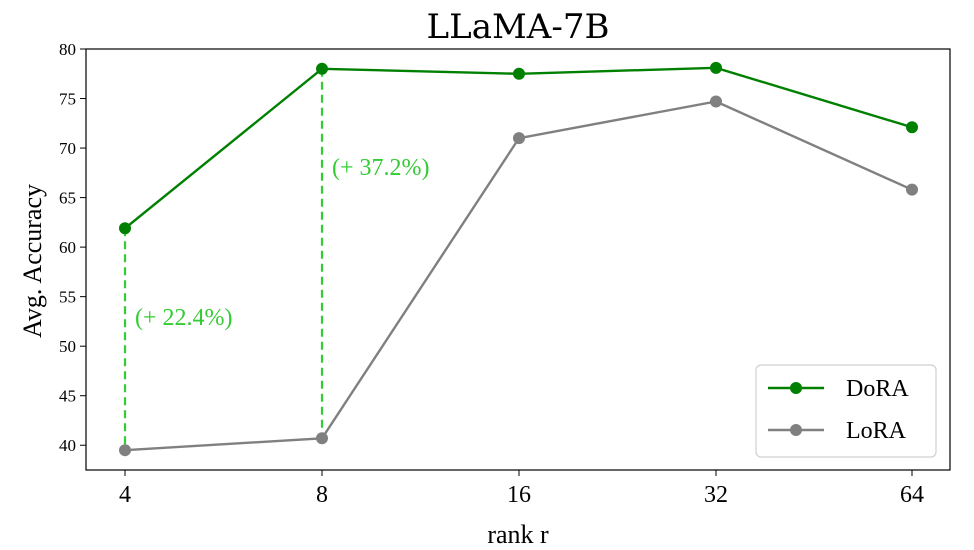  I want to click on x-tick-label: 4, so click(125, 495).